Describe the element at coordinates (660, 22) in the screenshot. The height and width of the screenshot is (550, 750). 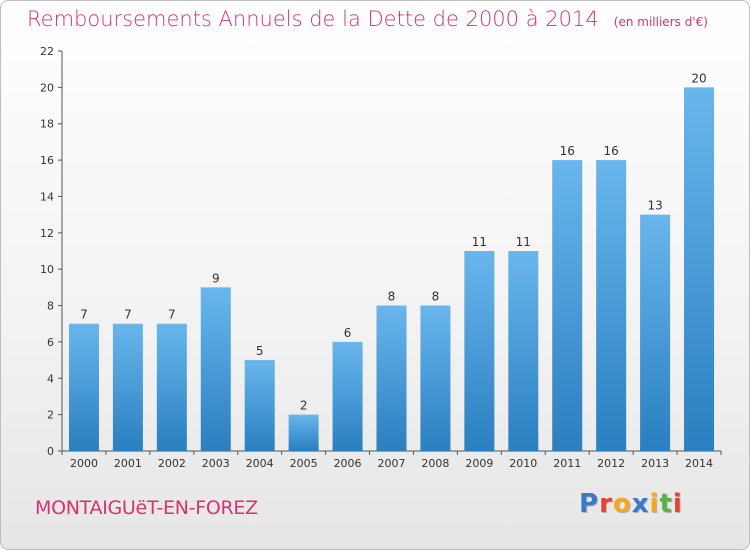
I see `chart-title-unit: (en milliers d'€)` at that location.